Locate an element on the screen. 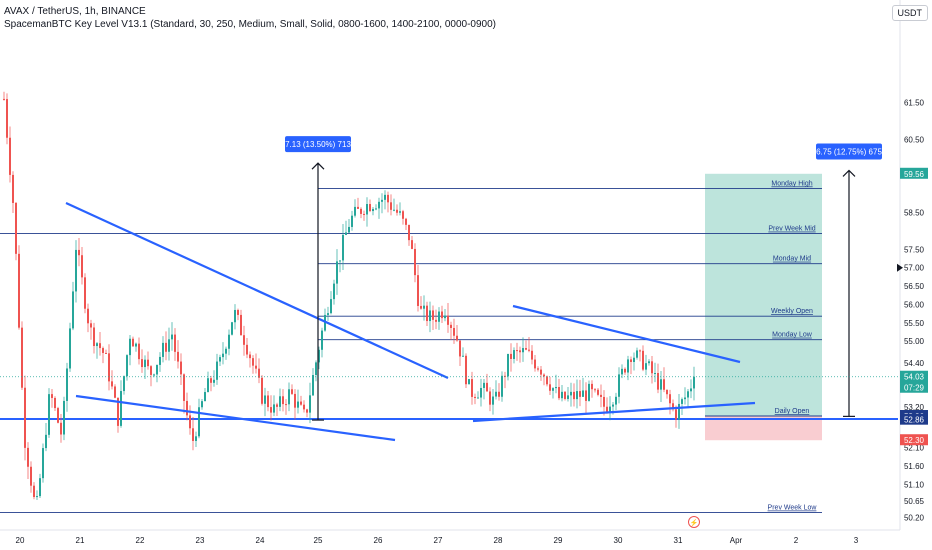 This screenshot has height=550, width=932. x-tick-label: 28 is located at coordinates (498, 540).